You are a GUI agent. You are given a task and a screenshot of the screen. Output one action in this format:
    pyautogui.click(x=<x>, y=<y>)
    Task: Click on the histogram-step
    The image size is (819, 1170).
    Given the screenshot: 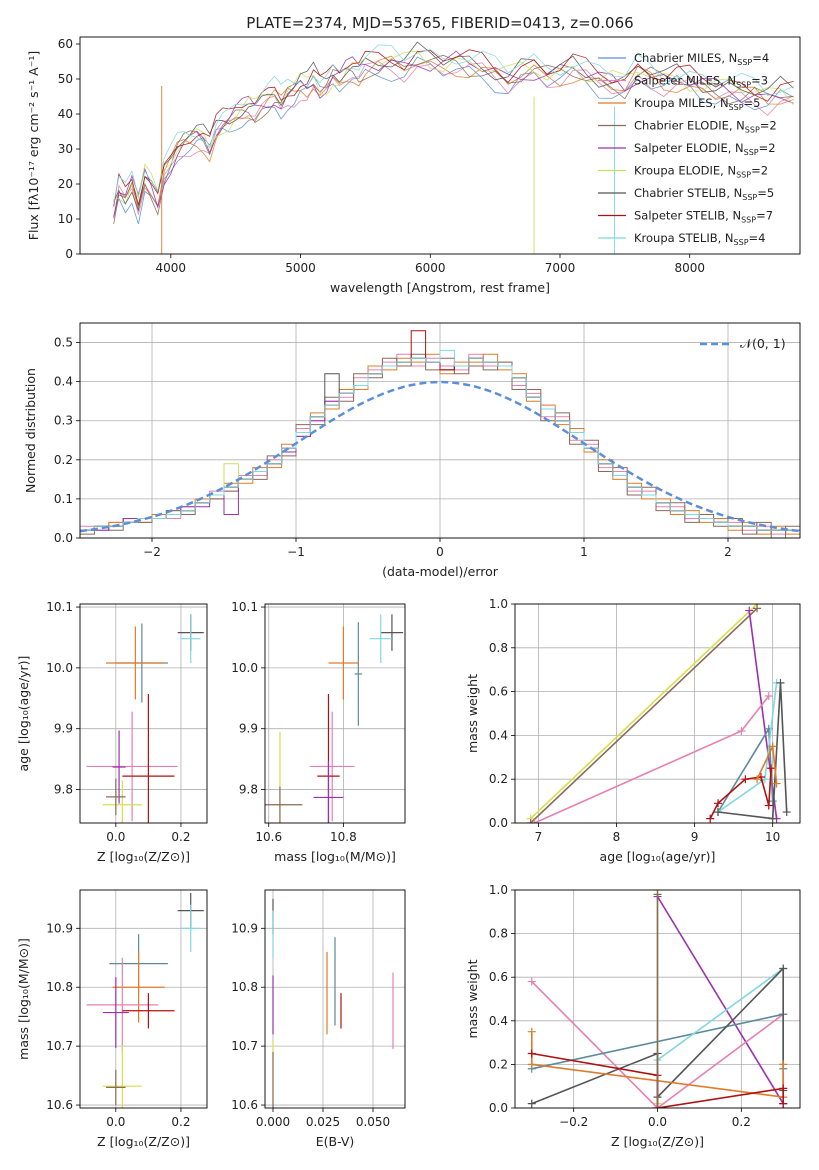 What is the action you would take?
    pyautogui.click(x=440, y=443)
    